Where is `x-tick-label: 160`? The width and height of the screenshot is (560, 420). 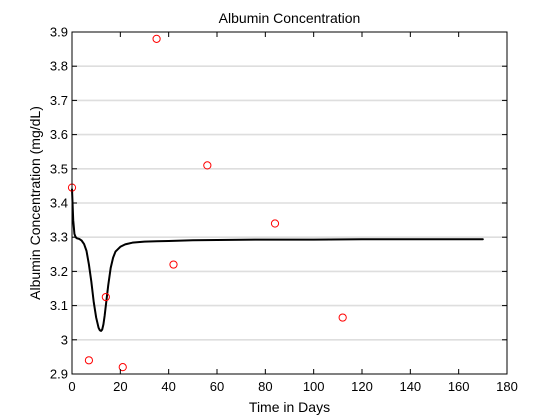 x-tick-label: 160 is located at coordinates (459, 386).